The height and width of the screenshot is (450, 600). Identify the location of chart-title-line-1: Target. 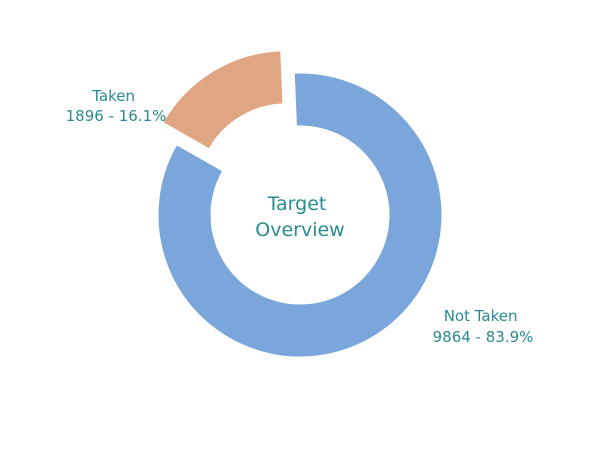
(297, 204).